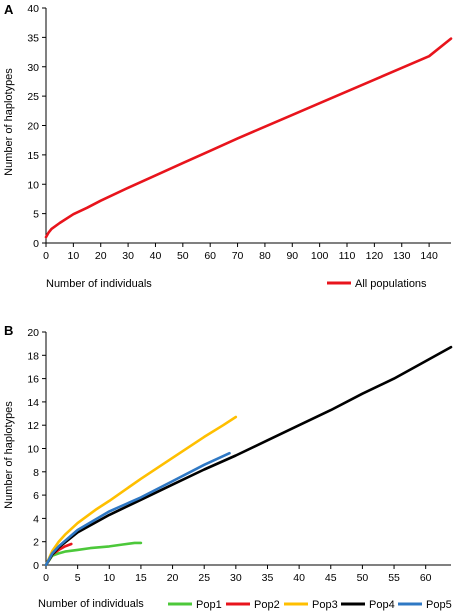 The image size is (454, 614). I want to click on panel-a-legend: All populations, so click(377, 284).